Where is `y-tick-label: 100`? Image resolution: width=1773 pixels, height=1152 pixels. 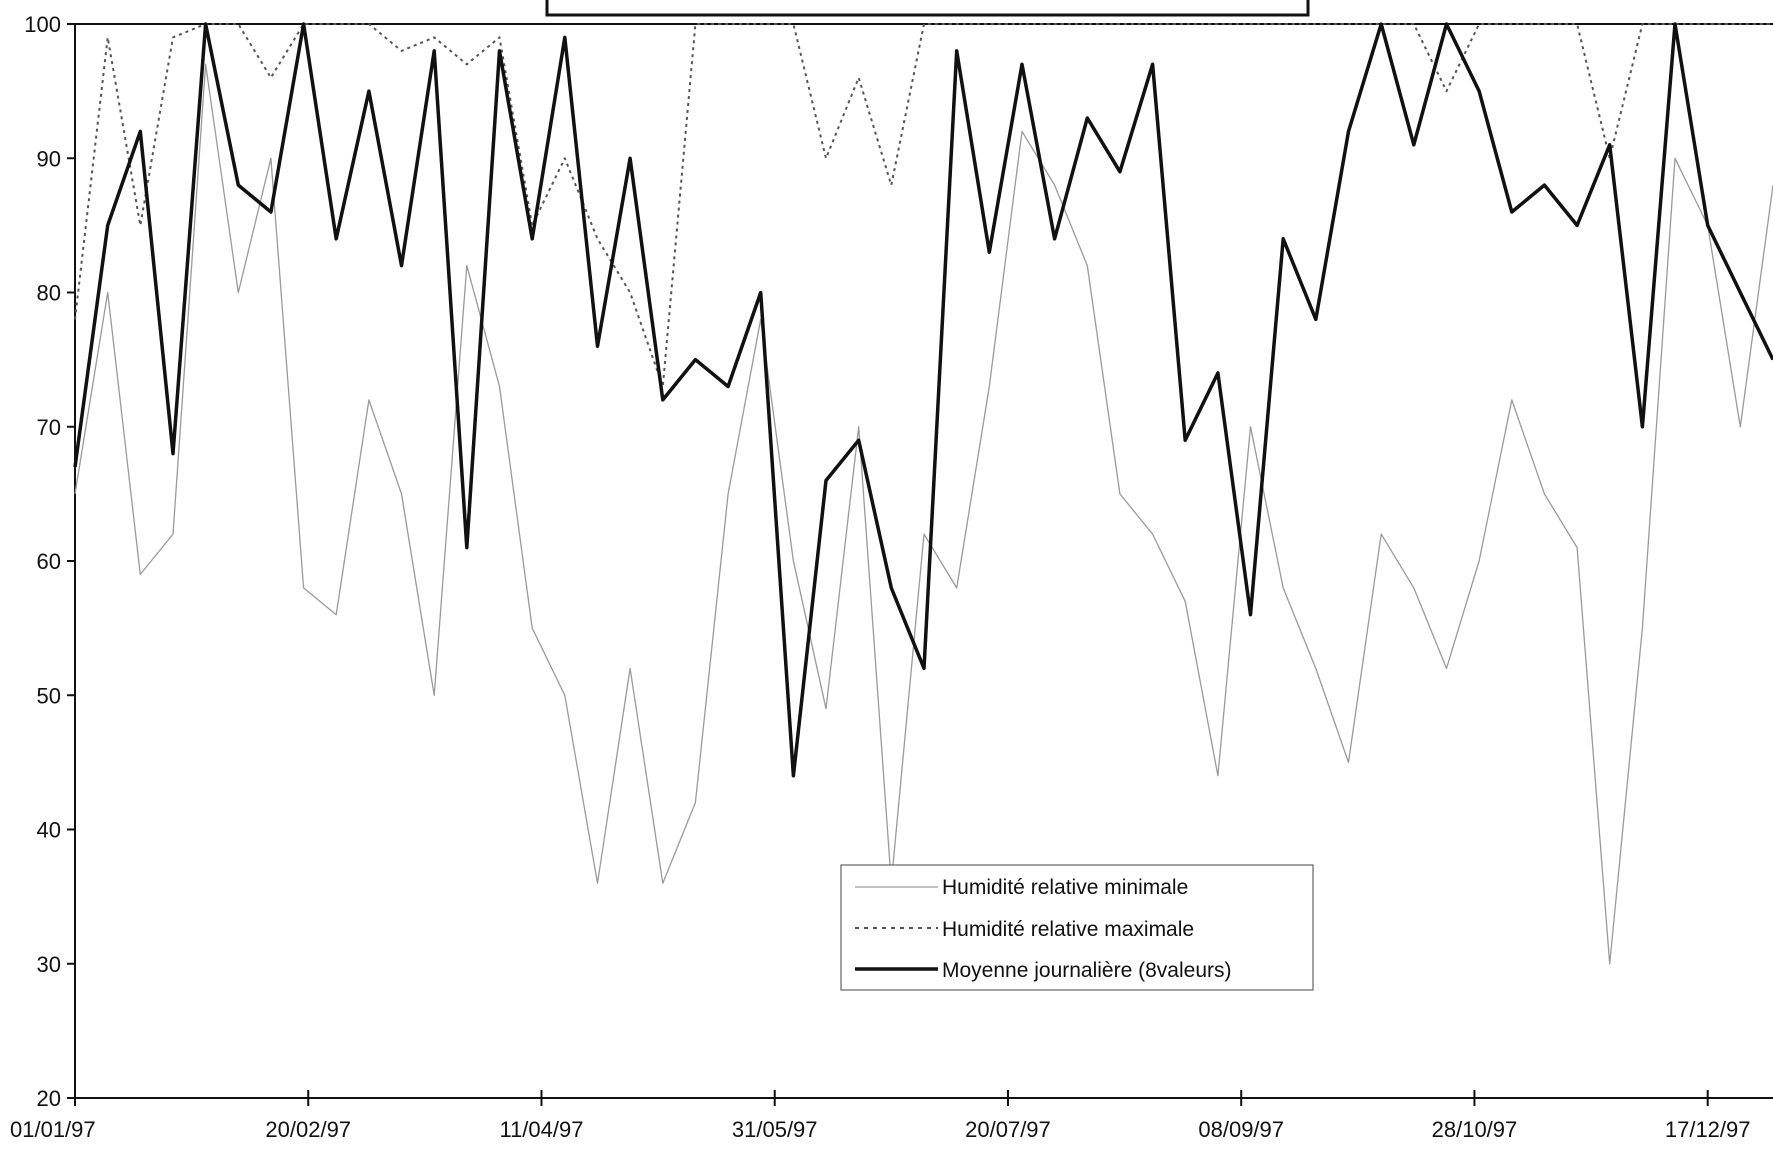 y-tick-label: 100 is located at coordinates (42, 24).